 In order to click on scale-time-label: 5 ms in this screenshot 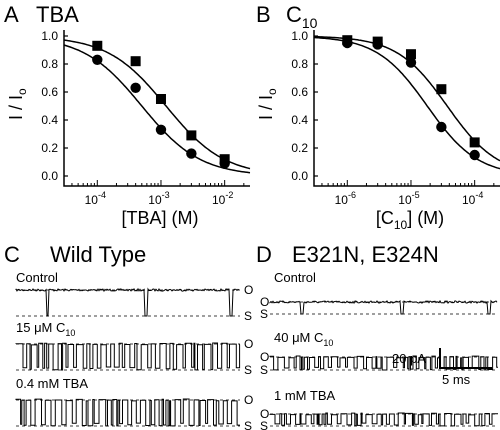, I will do `click(456, 379)`.